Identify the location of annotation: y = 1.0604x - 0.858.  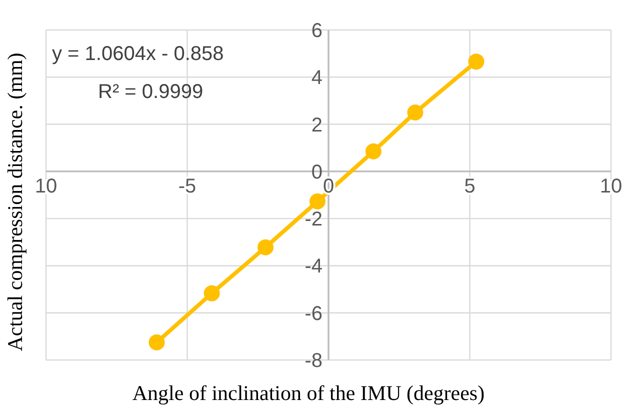
(138, 54).